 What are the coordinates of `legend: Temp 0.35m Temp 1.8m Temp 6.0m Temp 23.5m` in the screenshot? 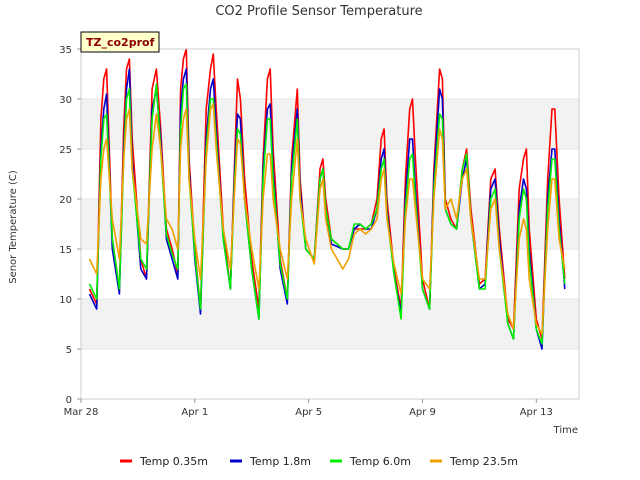 It's located at (319, 461).